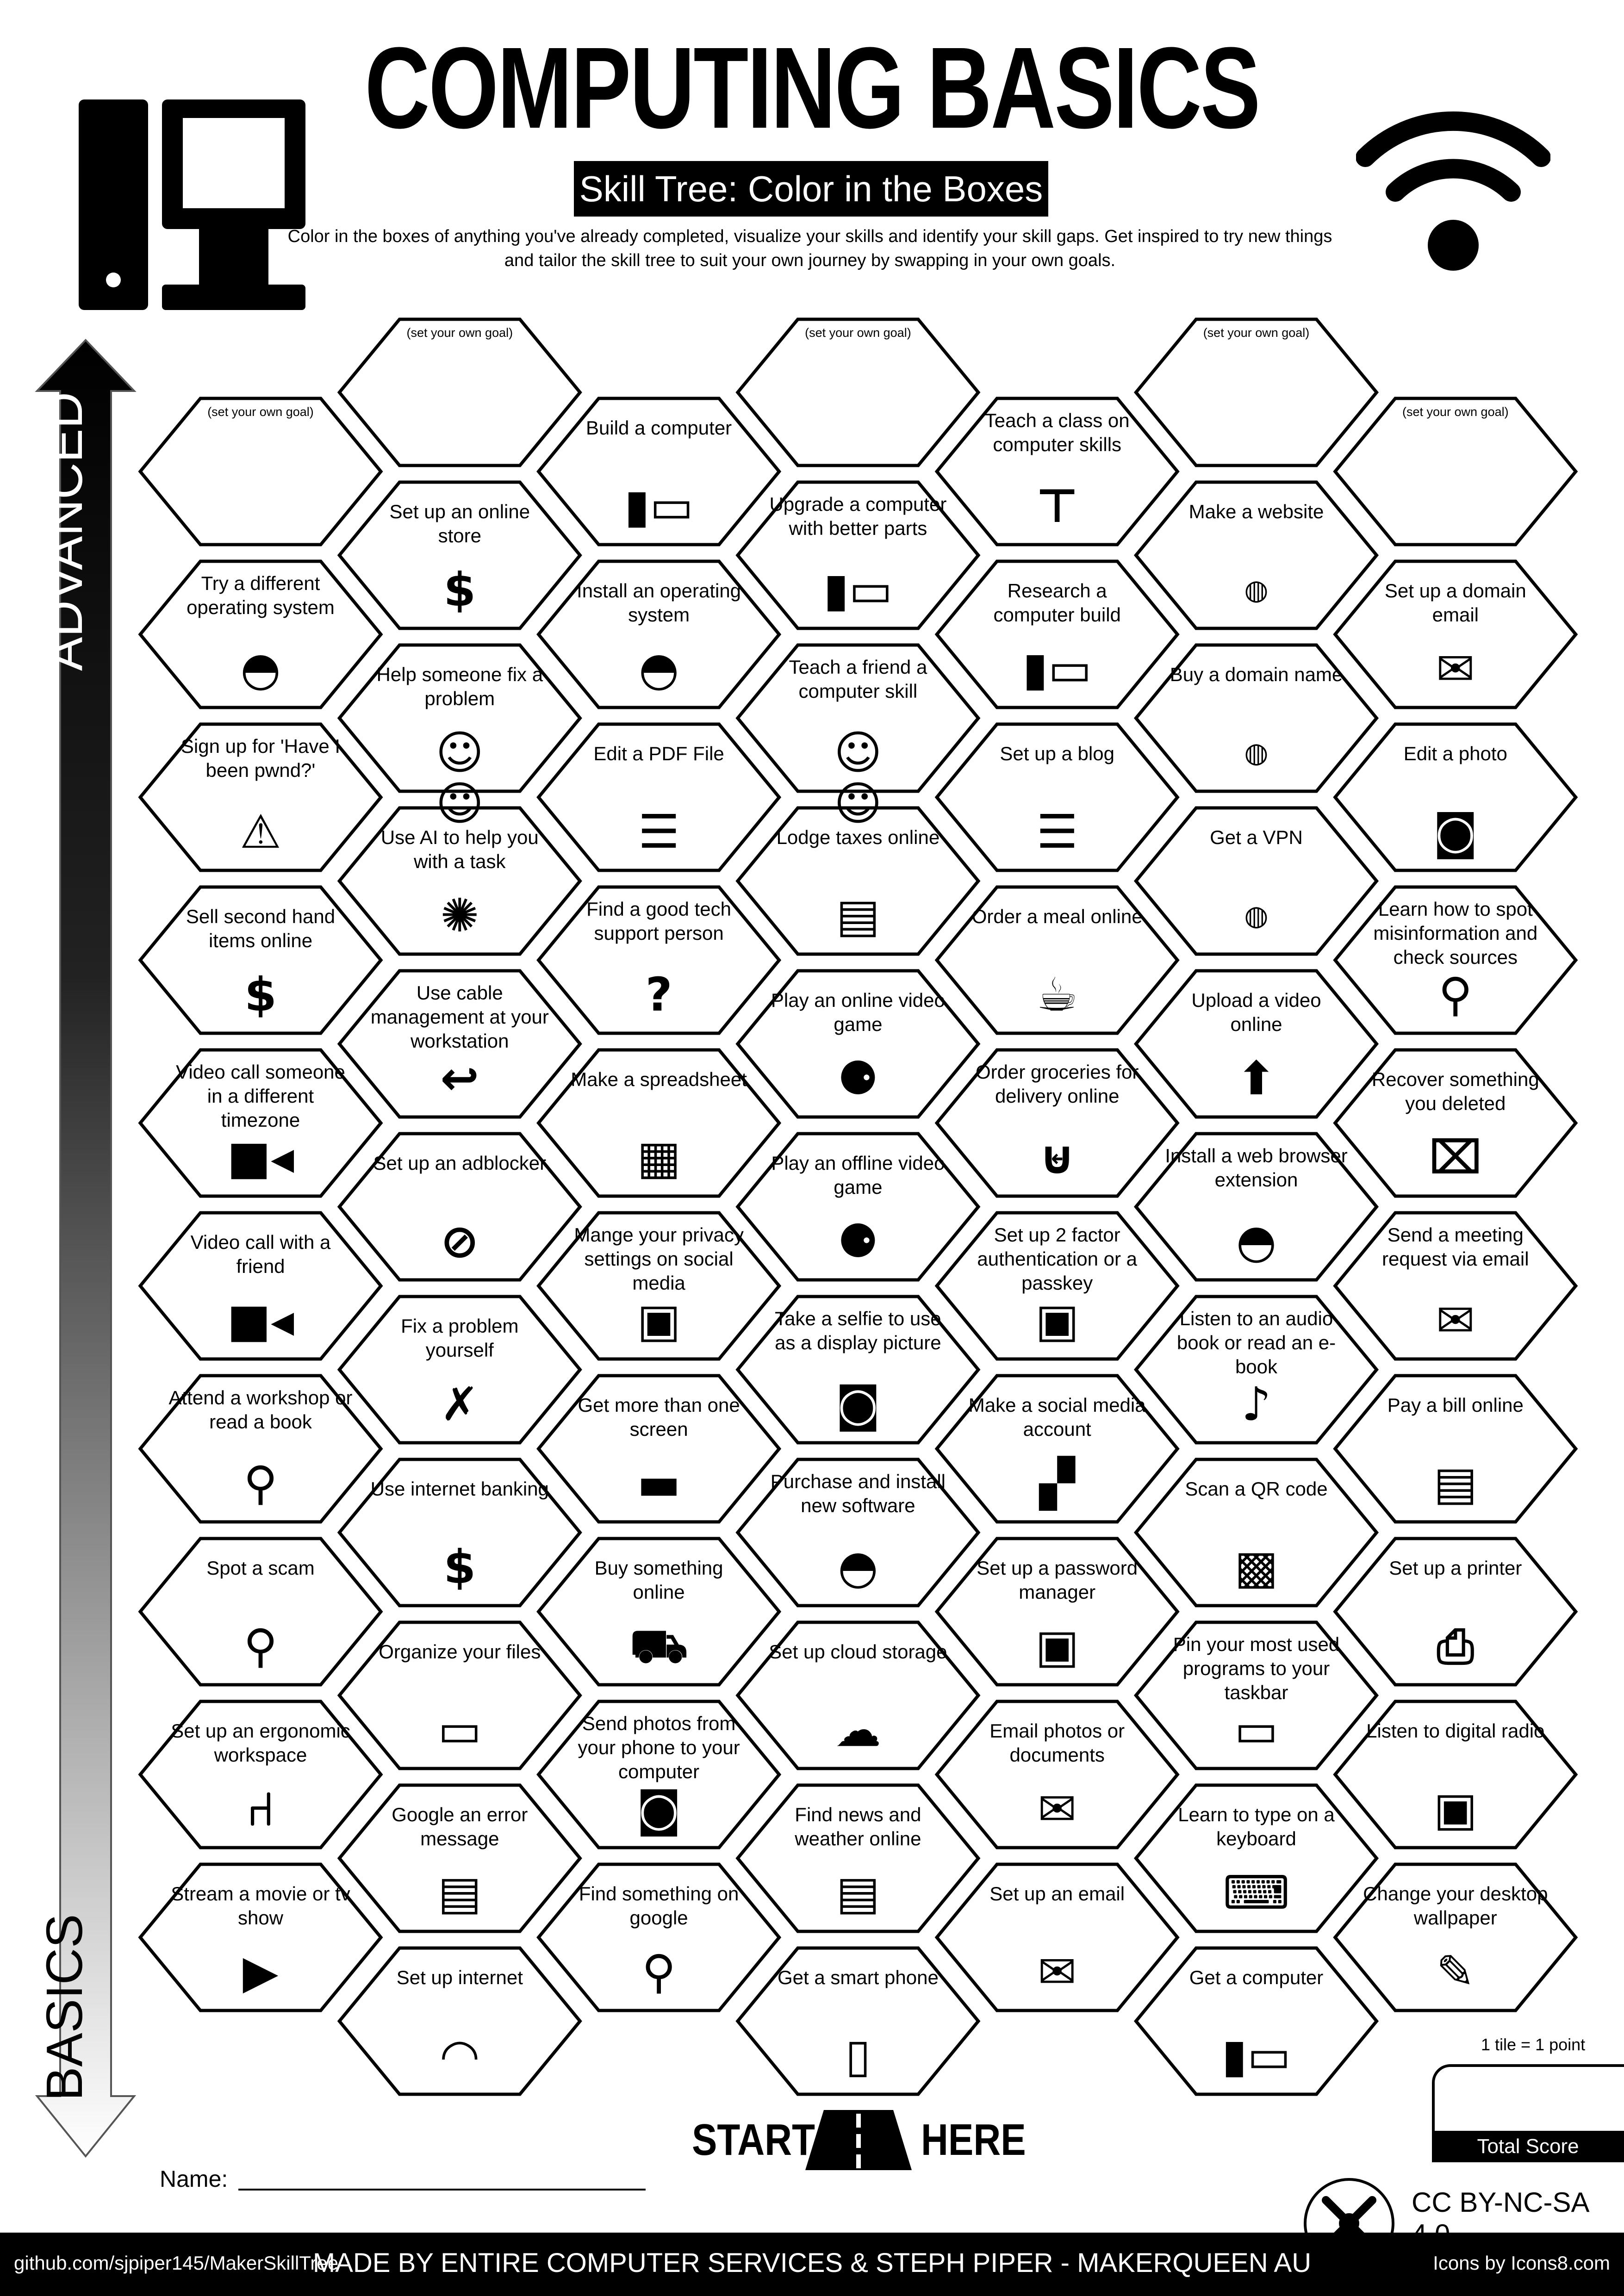  What do you see at coordinates (1057, 753) in the screenshot?
I see `skill-label: Set up a blog` at bounding box center [1057, 753].